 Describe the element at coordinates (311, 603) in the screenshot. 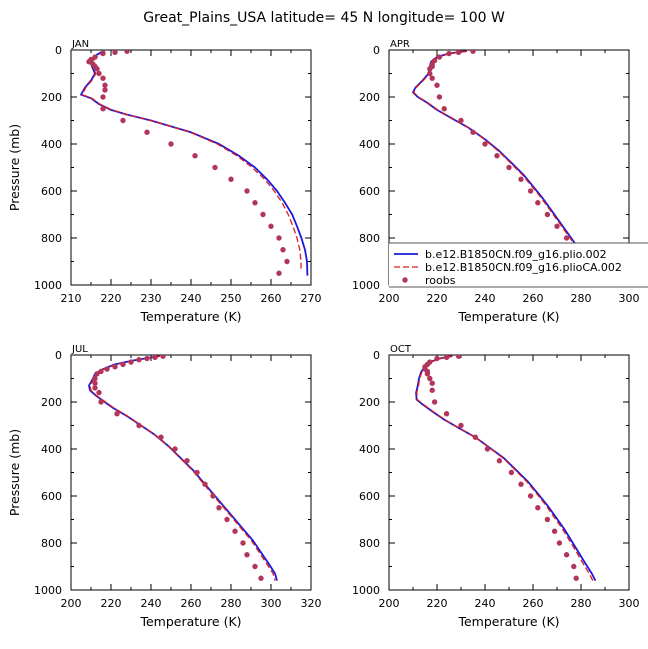

I see `x-tick-label: 320` at that location.